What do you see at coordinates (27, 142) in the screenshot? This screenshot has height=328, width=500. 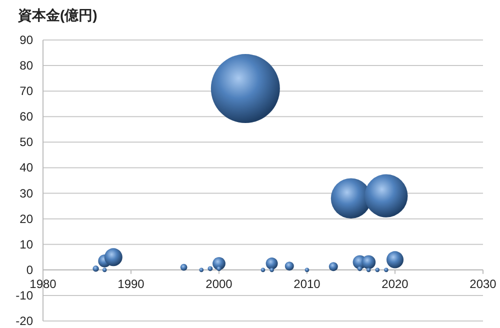 I see `y-tick-label: 50` at bounding box center [27, 142].